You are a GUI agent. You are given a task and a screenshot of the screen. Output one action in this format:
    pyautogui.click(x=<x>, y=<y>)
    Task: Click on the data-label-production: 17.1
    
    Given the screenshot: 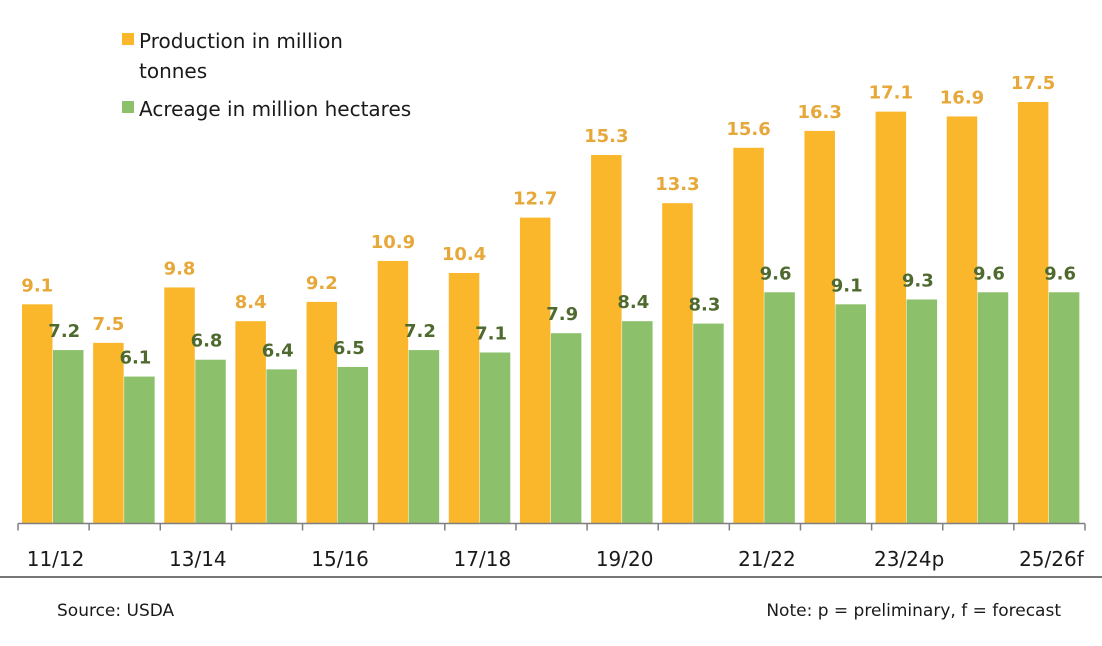 What is the action you would take?
    pyautogui.click(x=891, y=93)
    